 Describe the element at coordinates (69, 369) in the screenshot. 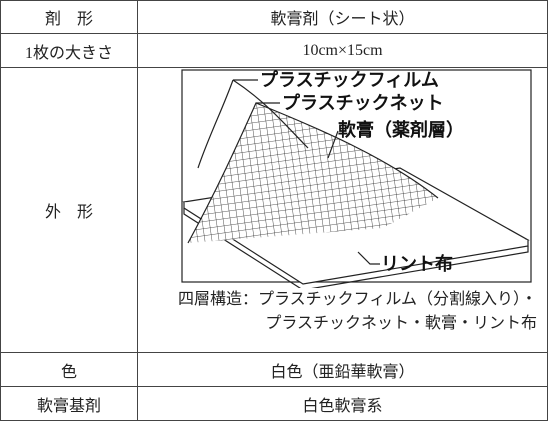

I see `row-key: 色` at that location.